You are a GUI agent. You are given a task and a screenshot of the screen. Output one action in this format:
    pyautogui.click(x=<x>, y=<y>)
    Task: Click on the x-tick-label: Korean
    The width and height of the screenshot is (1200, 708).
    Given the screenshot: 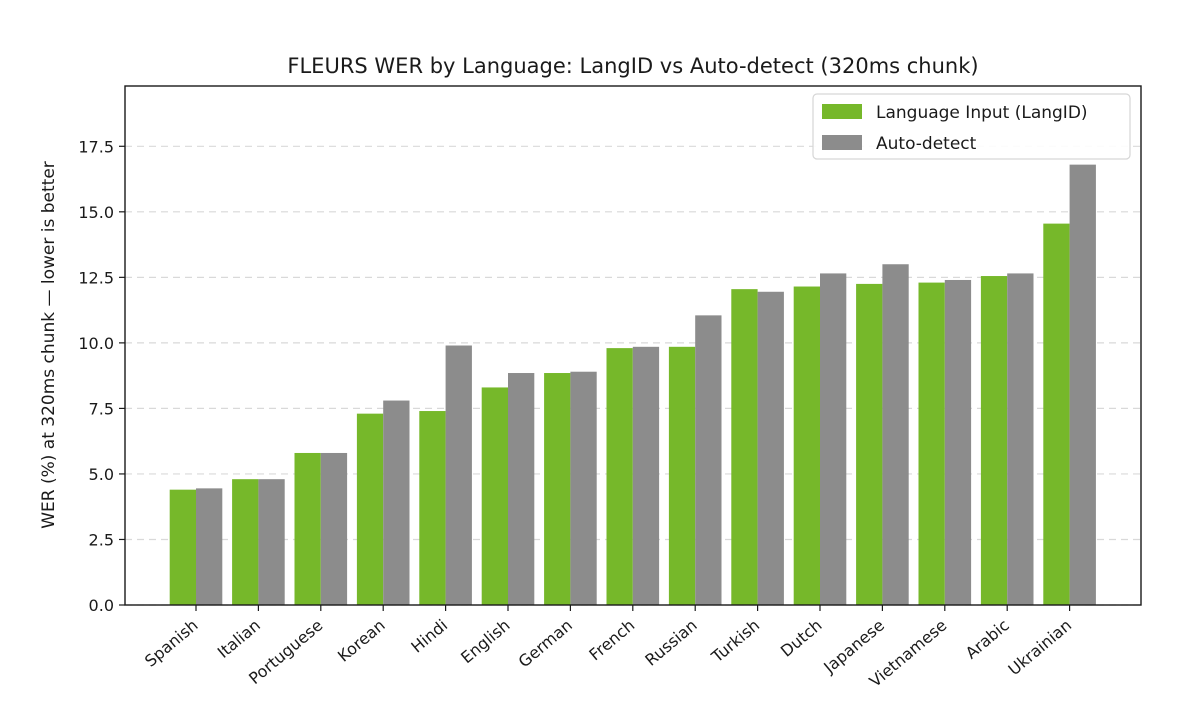 What is the action you would take?
    pyautogui.click(x=361, y=641)
    